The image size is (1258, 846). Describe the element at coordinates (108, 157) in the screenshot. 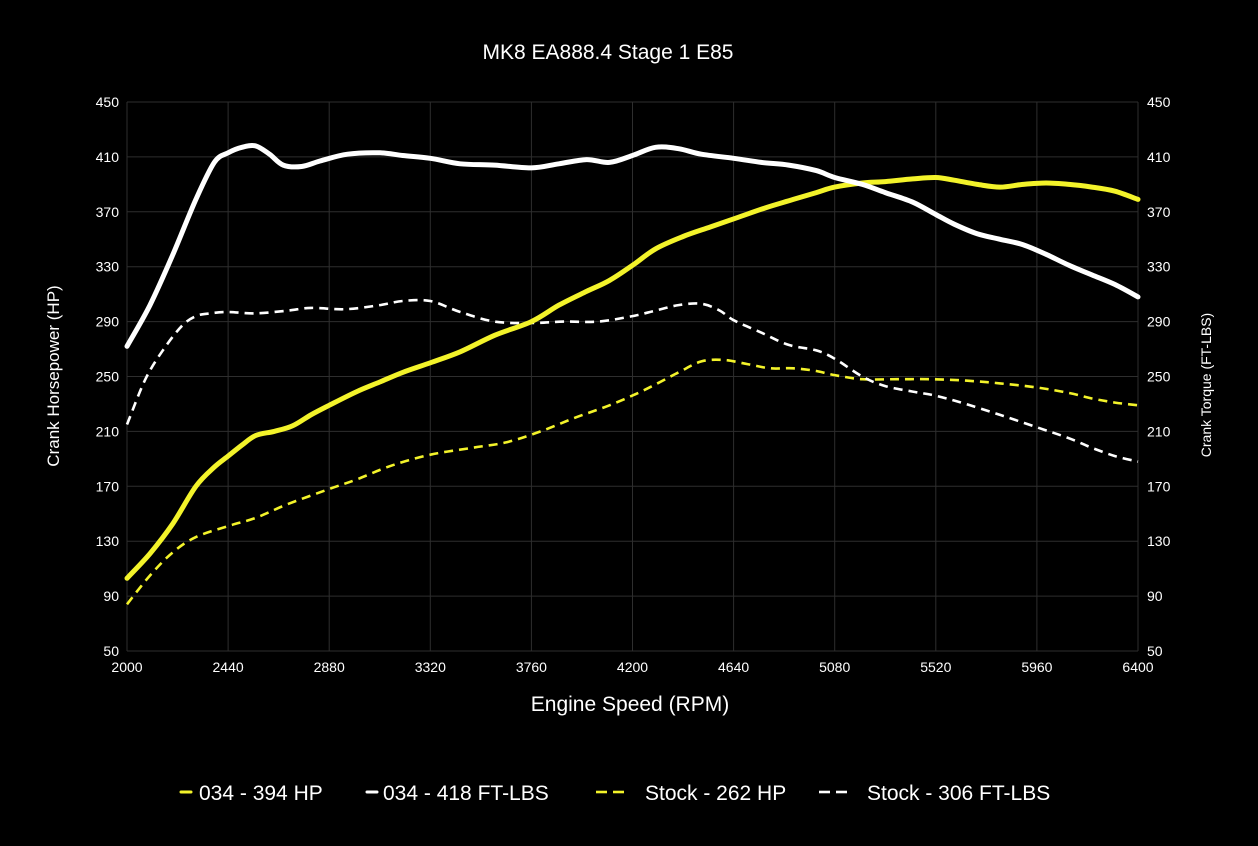

I see `y-tick-label: 410` at that location.